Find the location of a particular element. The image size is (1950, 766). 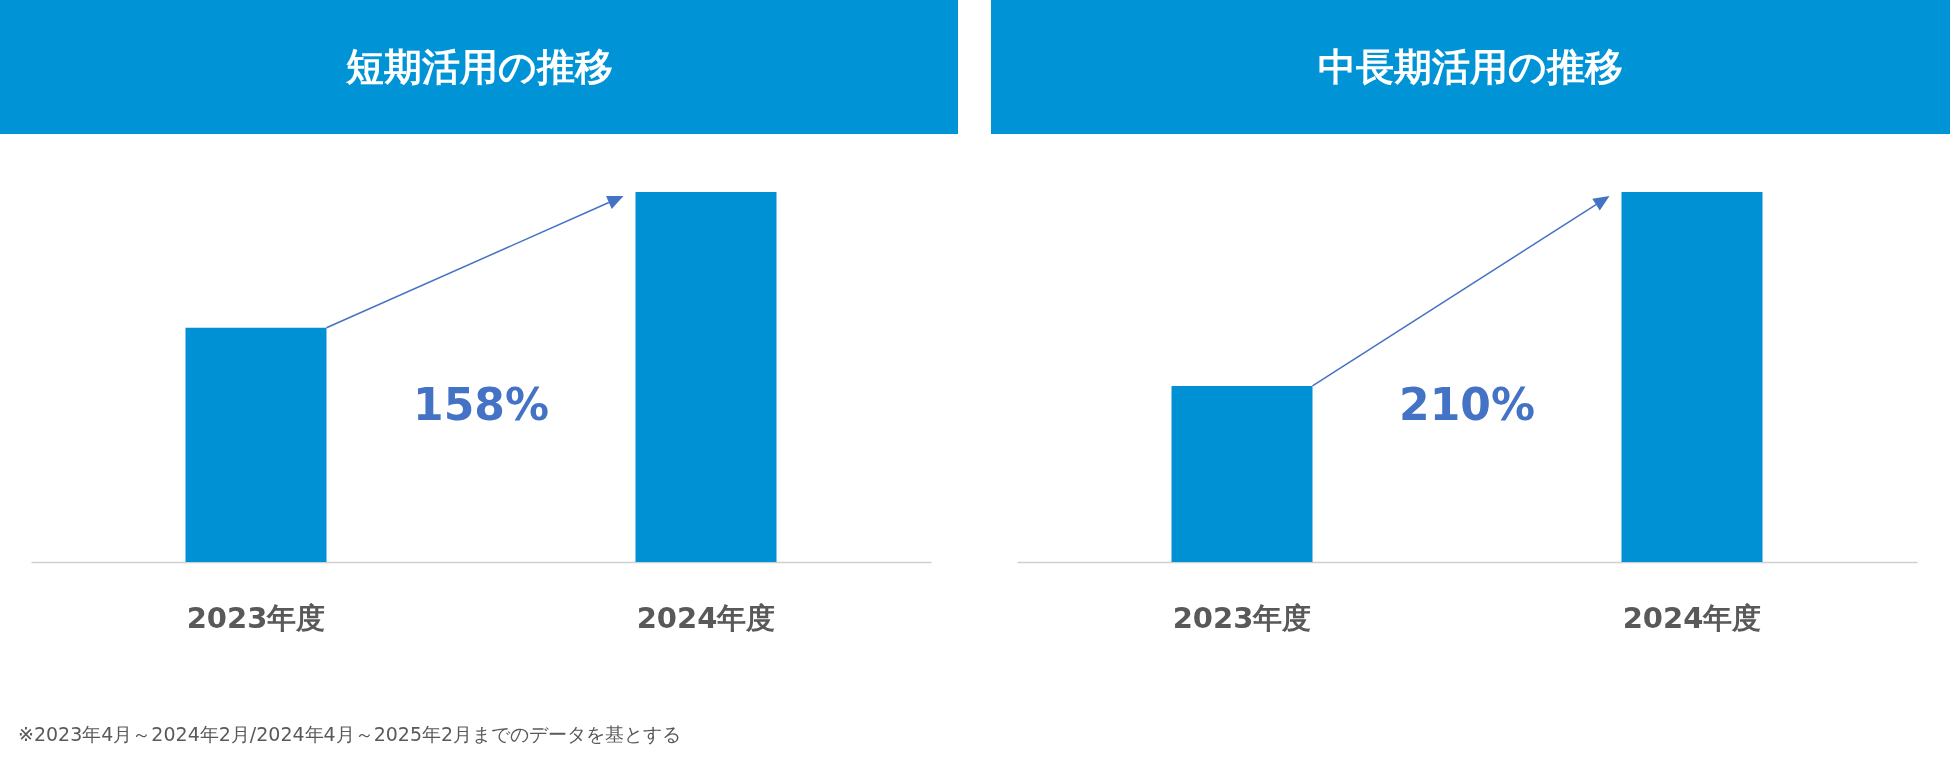

annotation: 210% is located at coordinates (1467, 404).